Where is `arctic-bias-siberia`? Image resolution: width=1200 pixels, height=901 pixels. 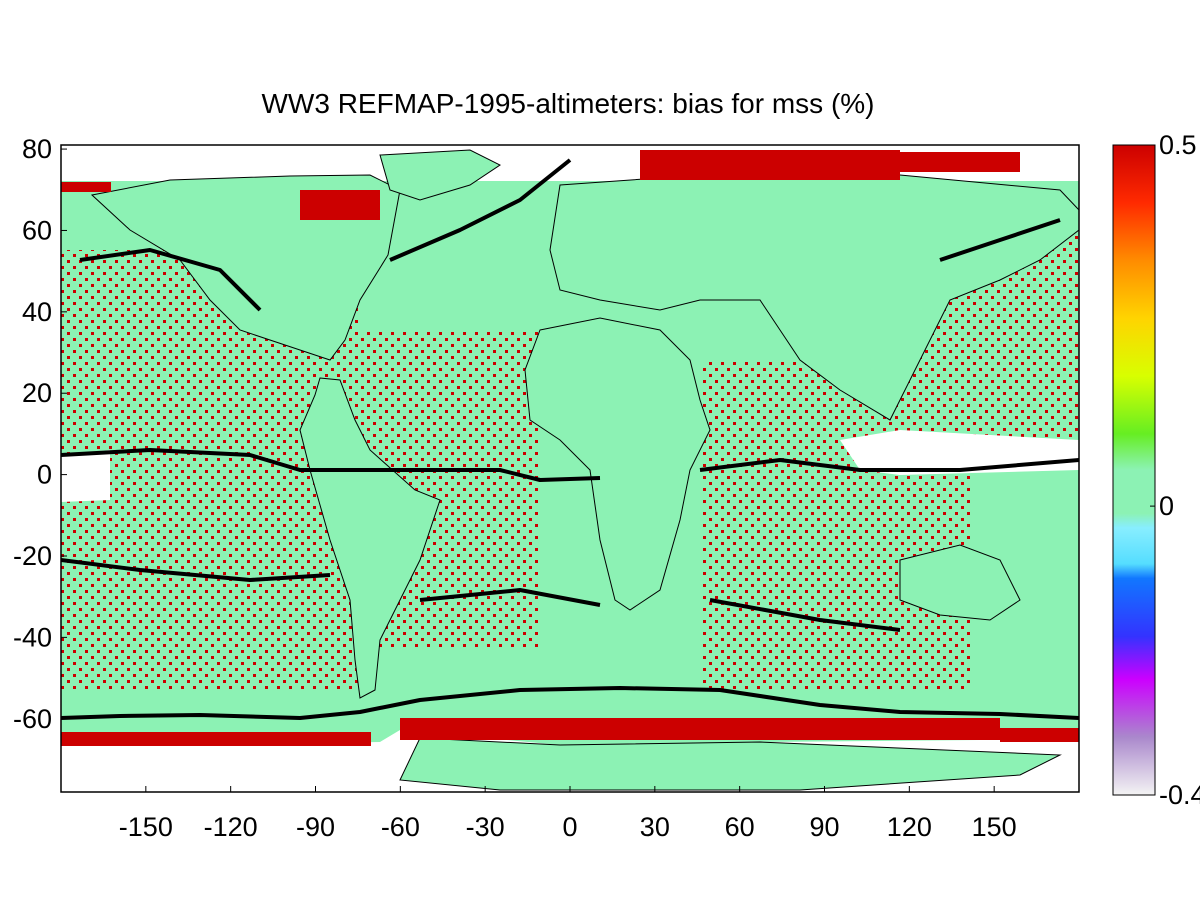
arctic-bias-siberia is located at coordinates (960, 162).